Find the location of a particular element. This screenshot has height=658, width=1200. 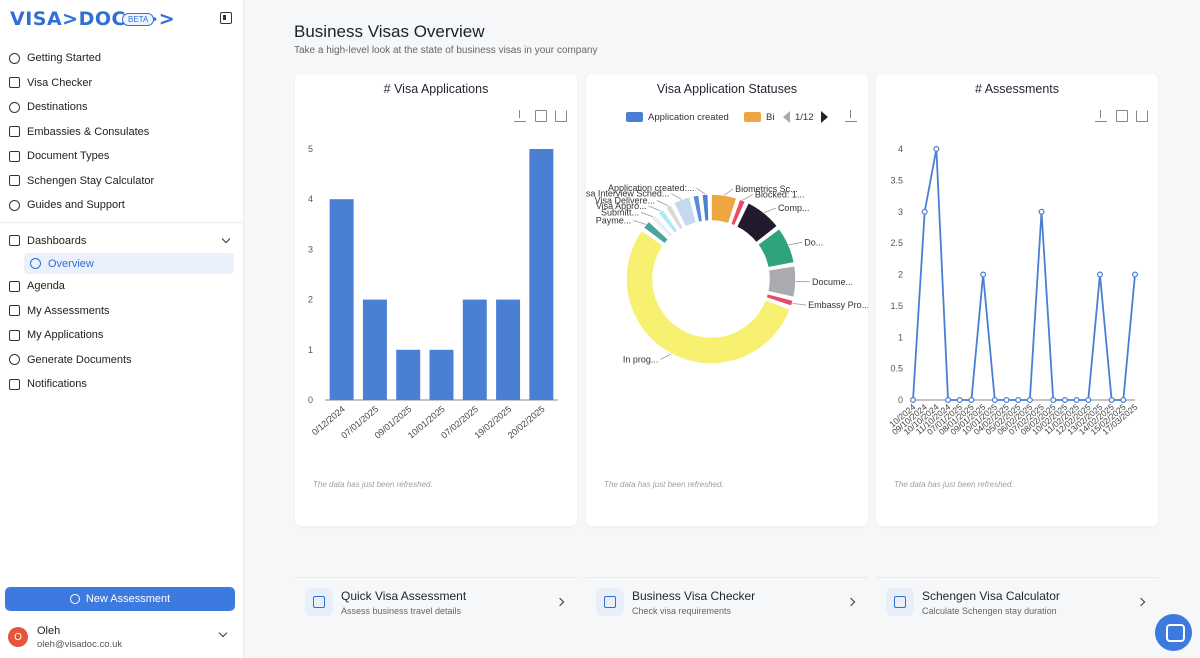

sidebar-item-guides: Guides and Support is located at coordinates (122, 205).